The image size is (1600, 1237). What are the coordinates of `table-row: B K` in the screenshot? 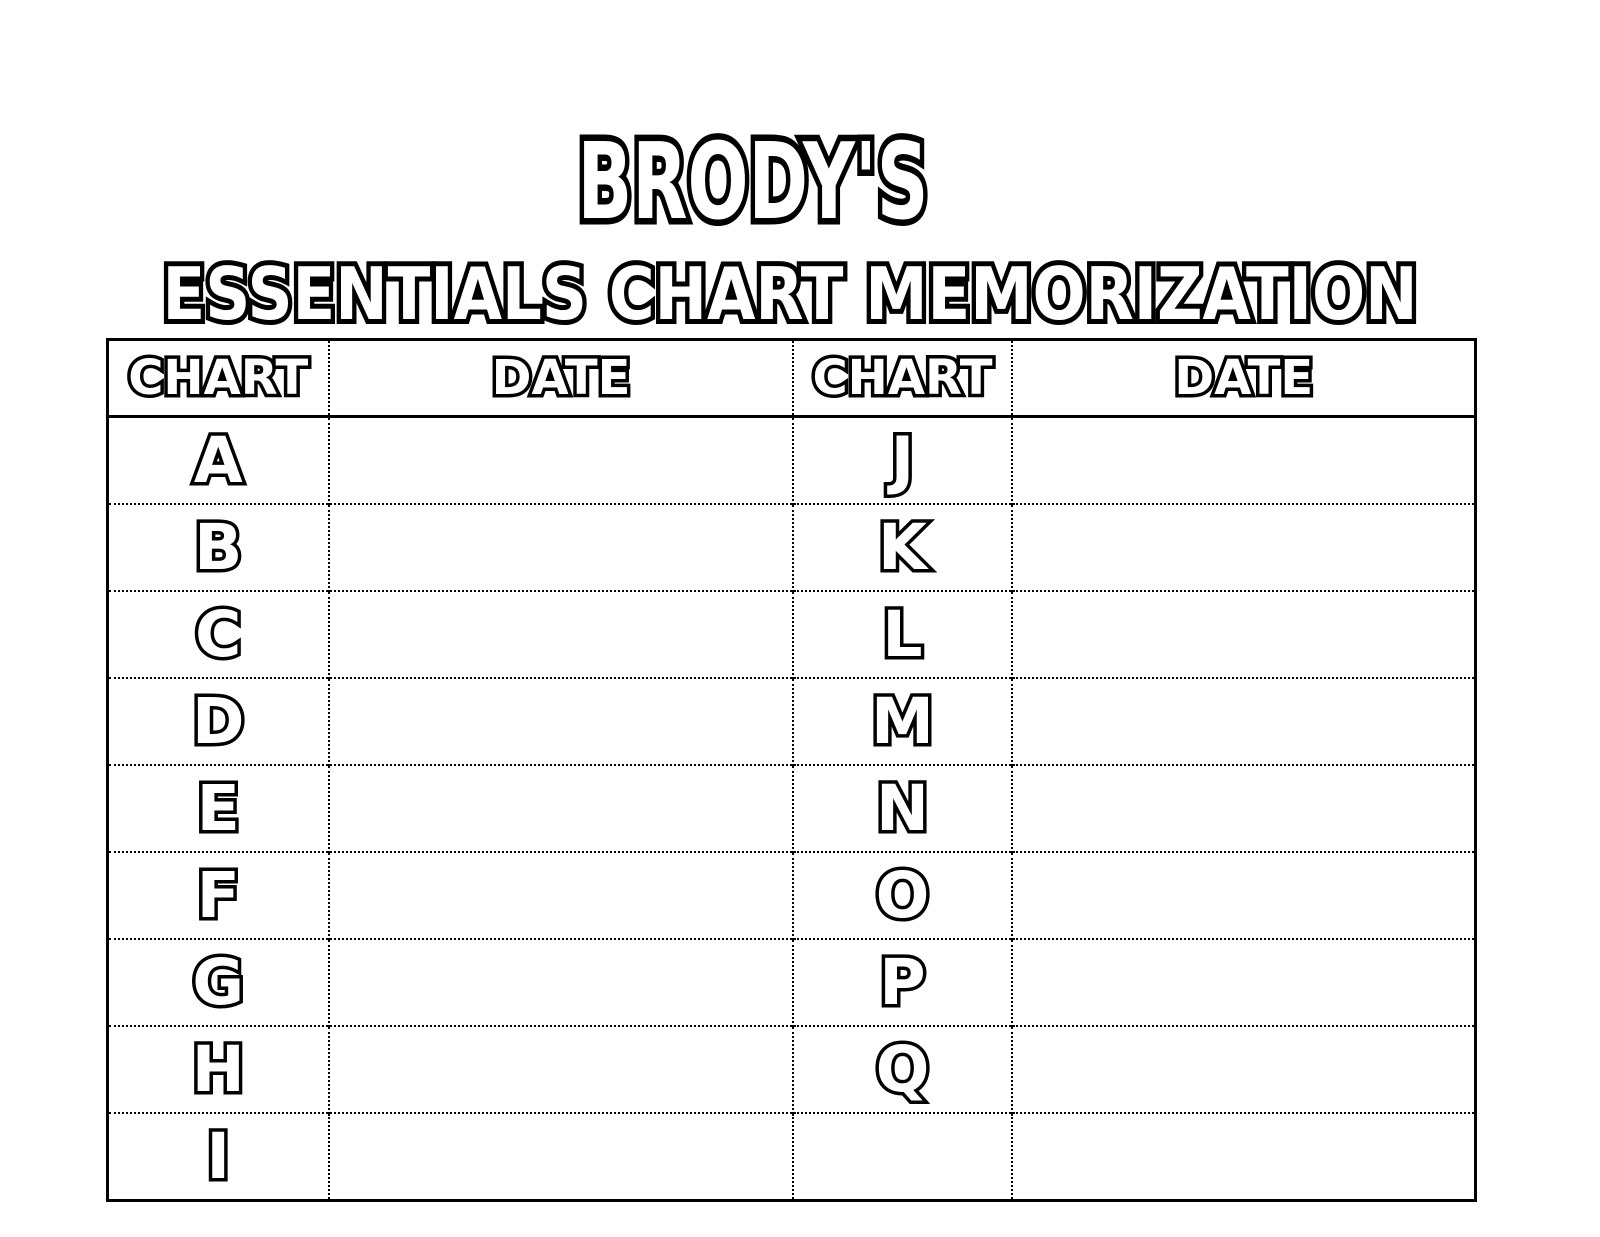 It's located at (791, 547).